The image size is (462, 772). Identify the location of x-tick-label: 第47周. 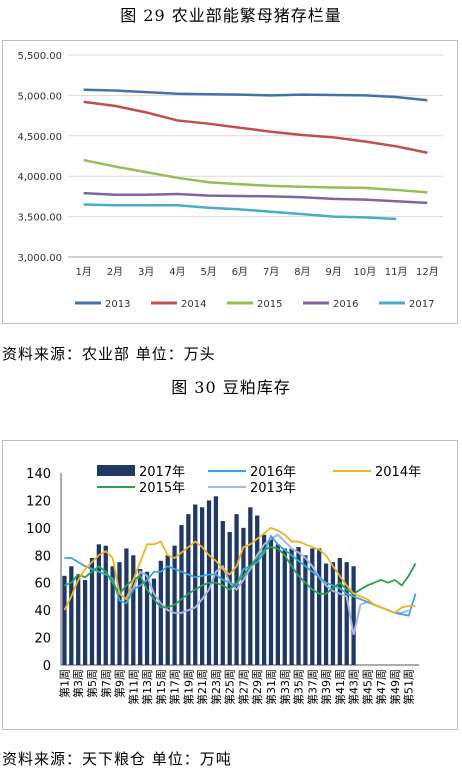
(381, 687).